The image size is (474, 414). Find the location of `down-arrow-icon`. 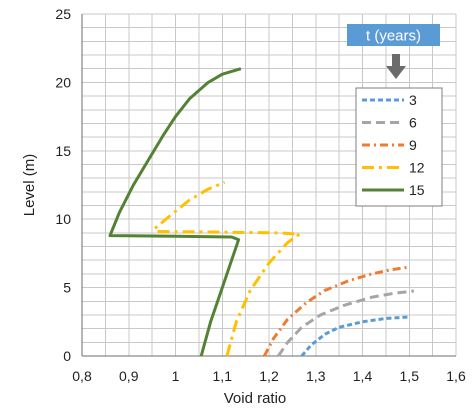

down-arrow-icon is located at coordinates (396, 66).